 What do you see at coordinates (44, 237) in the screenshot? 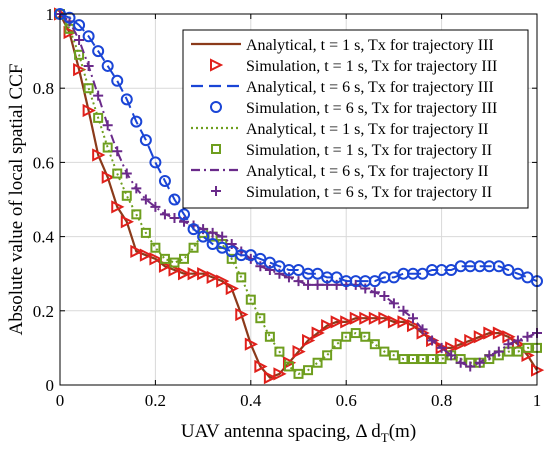
I see `y-tick-label: 0.4` at bounding box center [44, 237].